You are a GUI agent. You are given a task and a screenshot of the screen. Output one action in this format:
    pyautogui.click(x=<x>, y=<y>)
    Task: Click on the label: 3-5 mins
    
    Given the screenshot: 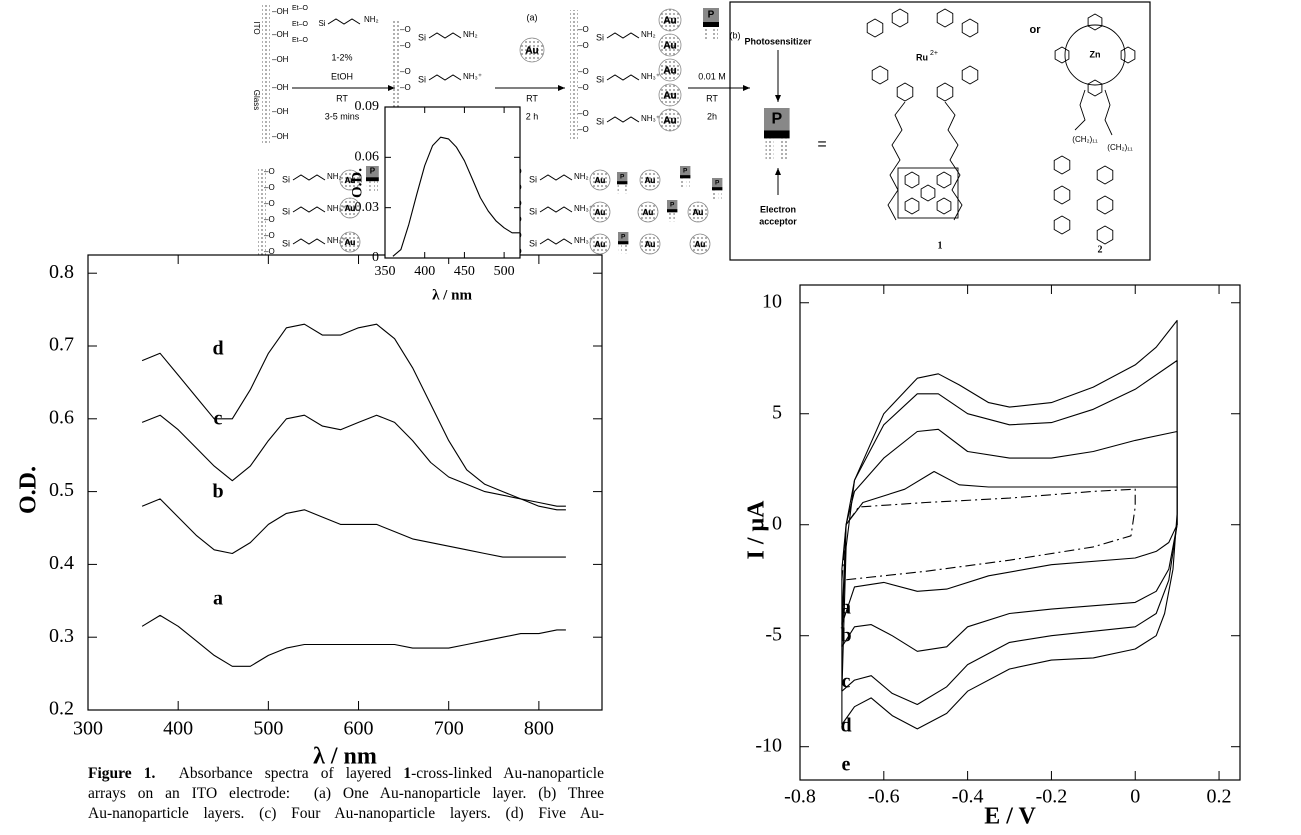 What is the action you would take?
    pyautogui.click(x=342, y=116)
    